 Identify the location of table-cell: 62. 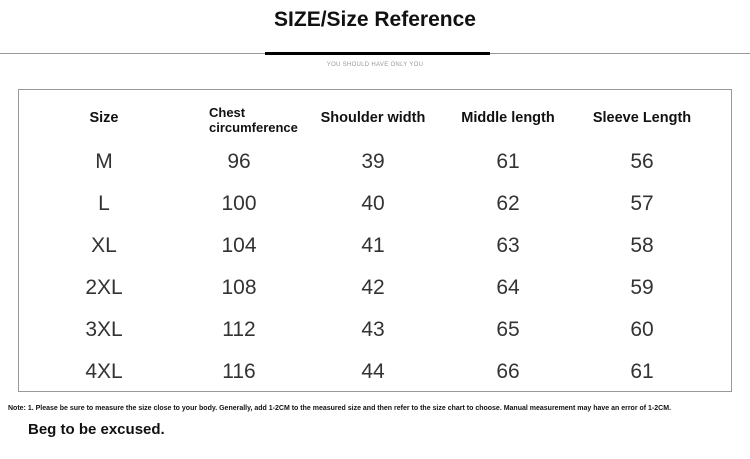
(508, 203).